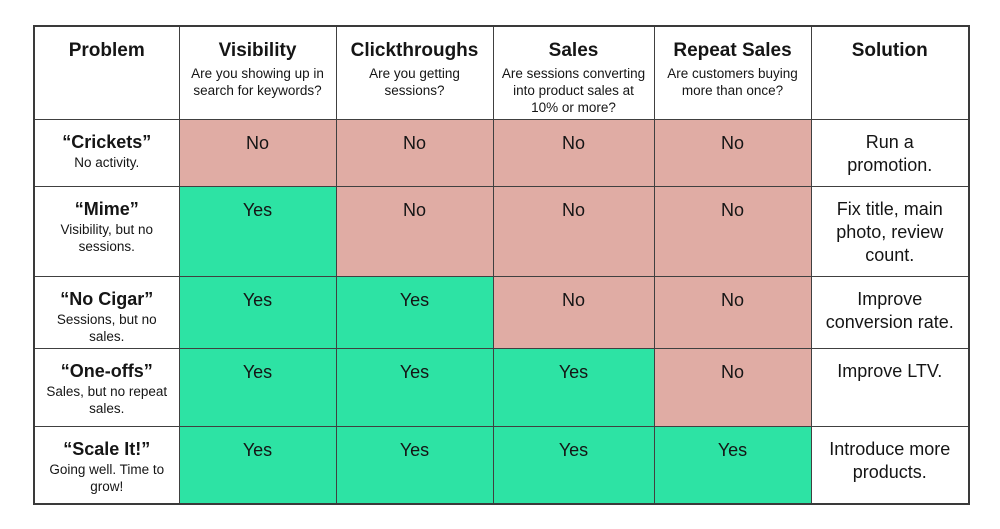 This screenshot has width=1000, height=529. I want to click on solution-cell: Improve conversion rate., so click(890, 312).